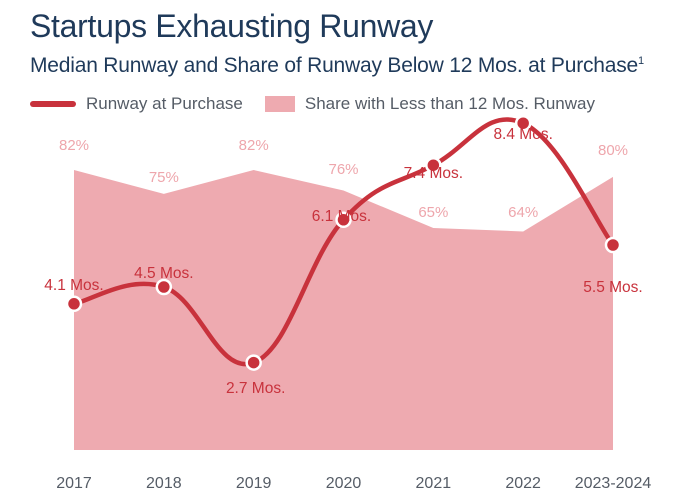 This screenshot has width=696, height=504. I want to click on x-axis-tick-label: 2021, so click(434, 483).